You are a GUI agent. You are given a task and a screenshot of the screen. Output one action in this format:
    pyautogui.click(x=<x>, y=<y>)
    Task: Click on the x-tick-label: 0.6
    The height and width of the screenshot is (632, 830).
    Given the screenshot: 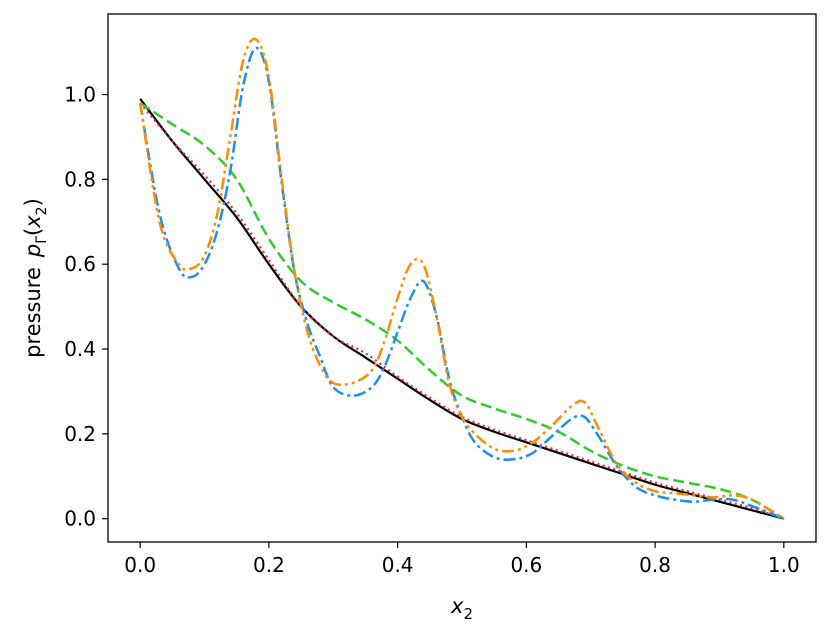 What is the action you would take?
    pyautogui.click(x=526, y=565)
    